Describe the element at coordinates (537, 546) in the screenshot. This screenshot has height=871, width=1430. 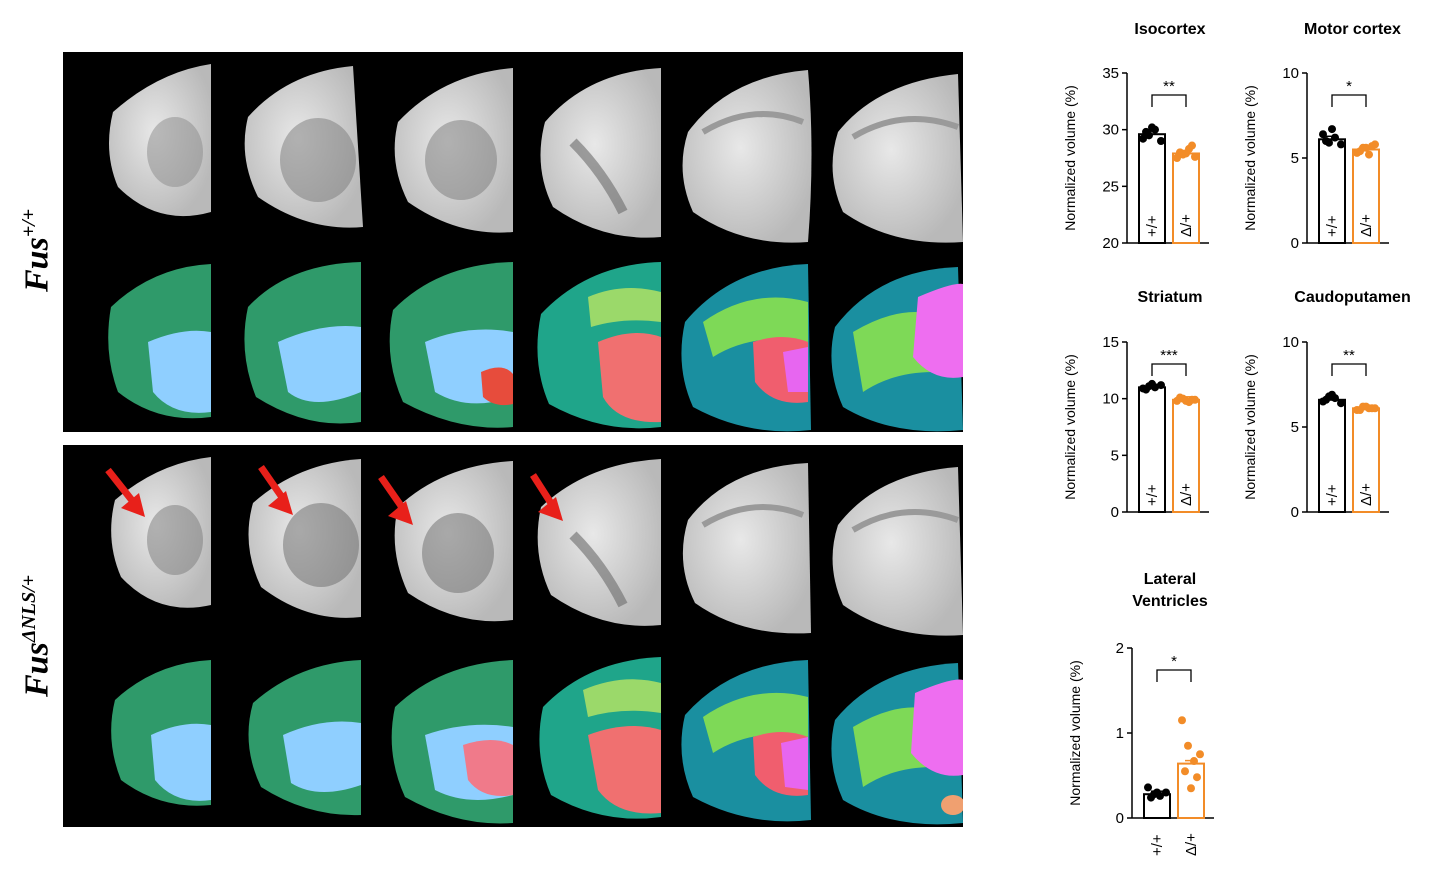
I see `mut-mri-row` at that location.